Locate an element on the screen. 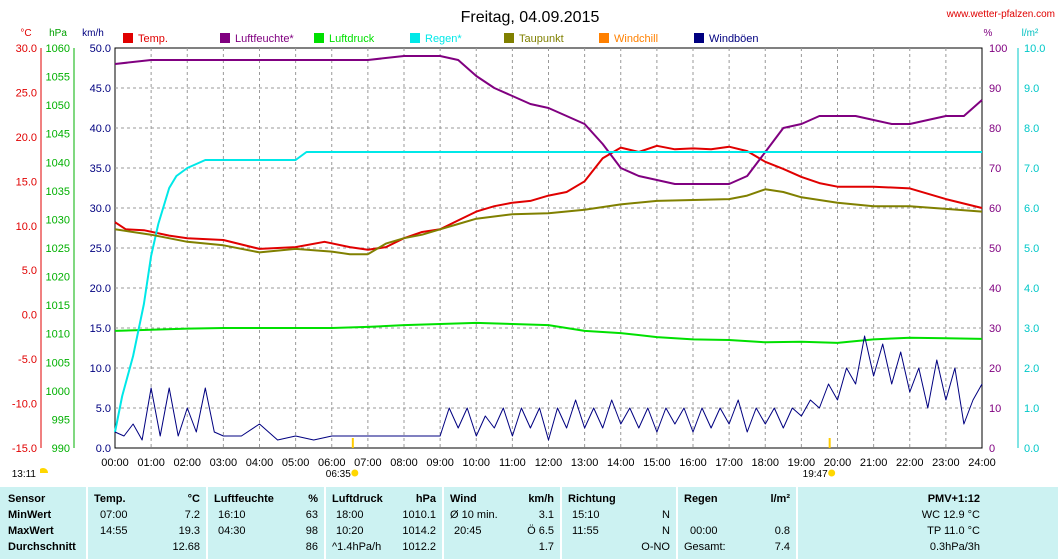  rain-tick-label: 8.0 is located at coordinates (1031, 129).